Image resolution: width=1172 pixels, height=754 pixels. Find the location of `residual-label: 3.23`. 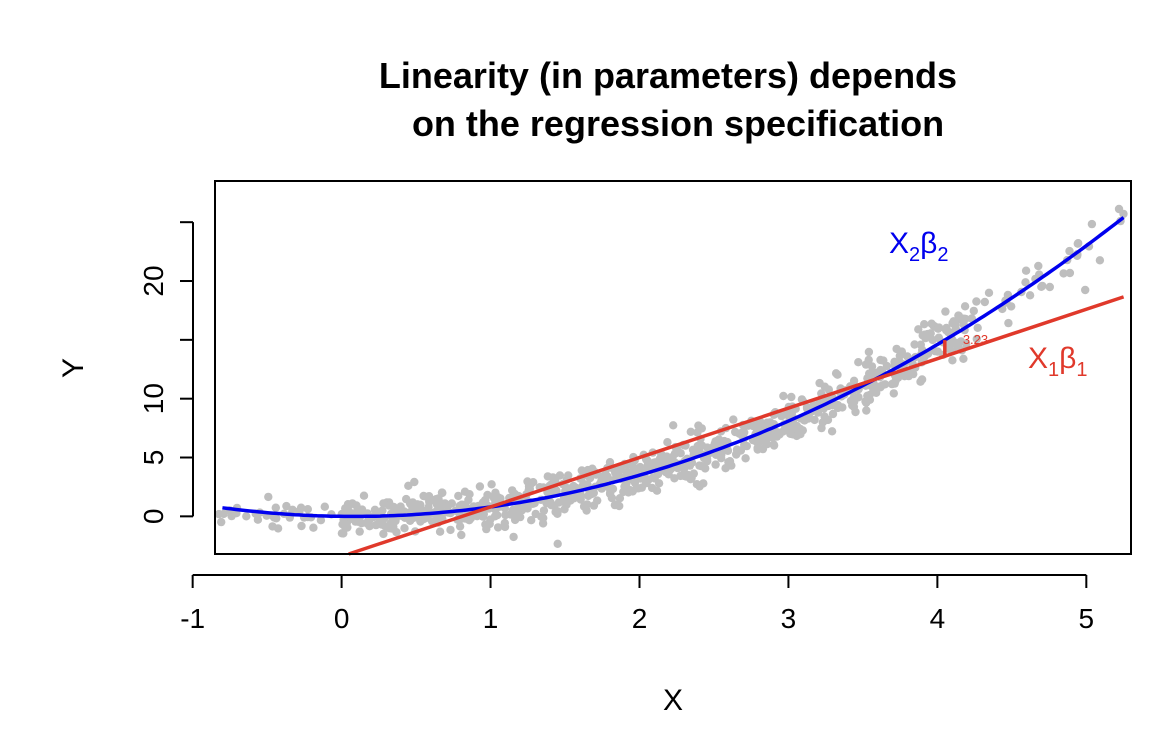

residual-label: 3.23 is located at coordinates (975, 339).